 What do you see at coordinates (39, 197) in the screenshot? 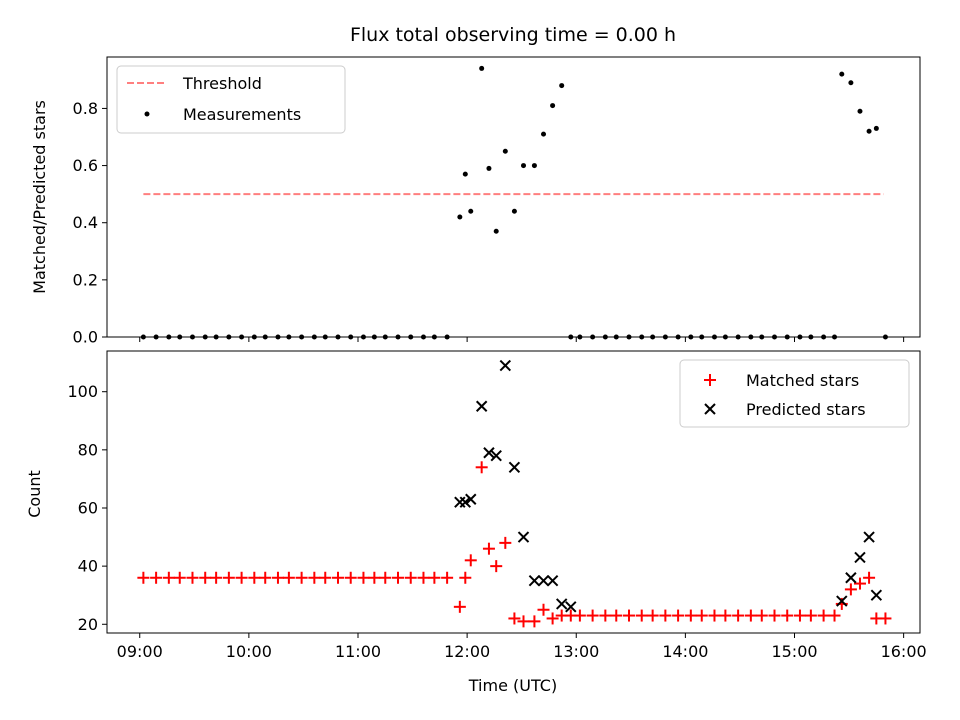
I see `top-y-axis-label: Matched/Predicted stars` at bounding box center [39, 197].